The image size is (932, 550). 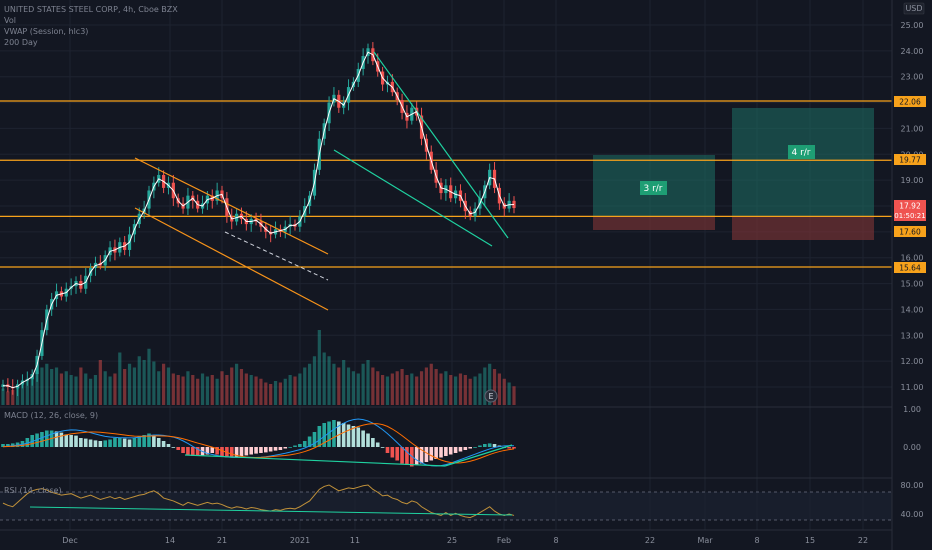 I want to click on price-tick-10: 15.00, so click(x=912, y=284).